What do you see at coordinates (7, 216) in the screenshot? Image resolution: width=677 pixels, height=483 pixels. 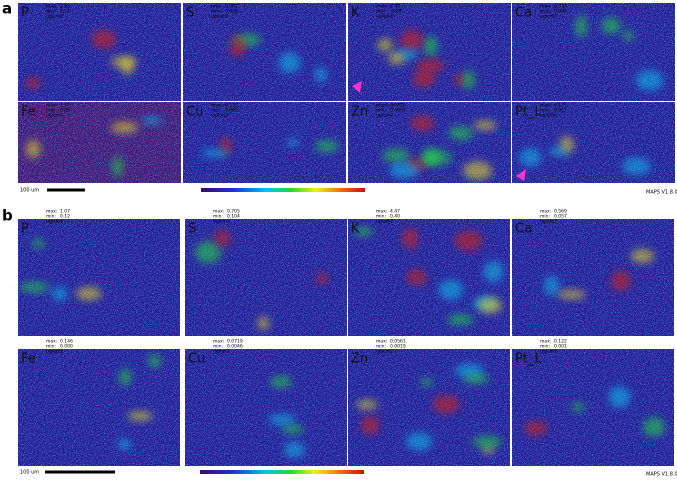 I see `panel-label: b` at bounding box center [7, 216].